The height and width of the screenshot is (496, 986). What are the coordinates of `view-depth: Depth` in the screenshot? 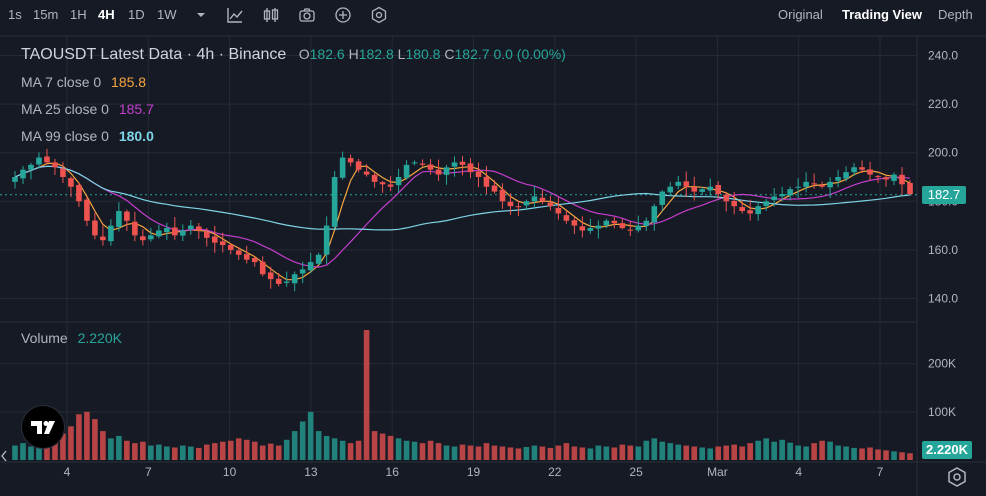 It's located at (955, 14).